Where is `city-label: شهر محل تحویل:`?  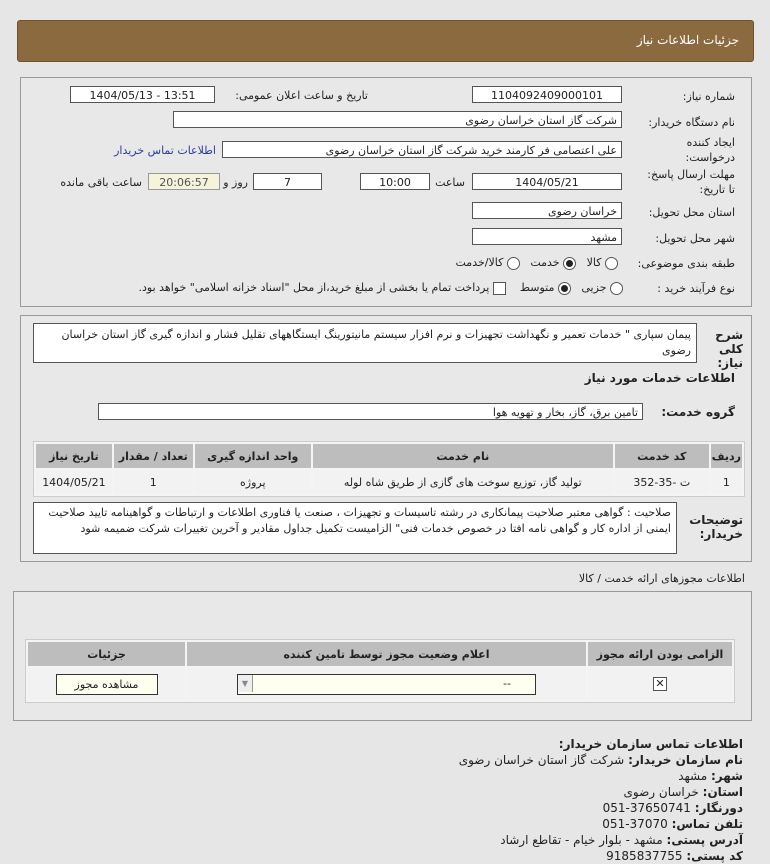
city-label: شهر محل تحویل: is located at coordinates (695, 238).